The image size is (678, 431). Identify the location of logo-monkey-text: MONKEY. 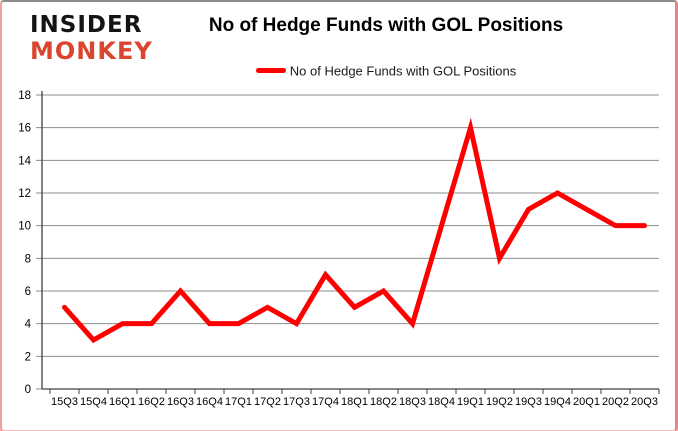
(91, 51).